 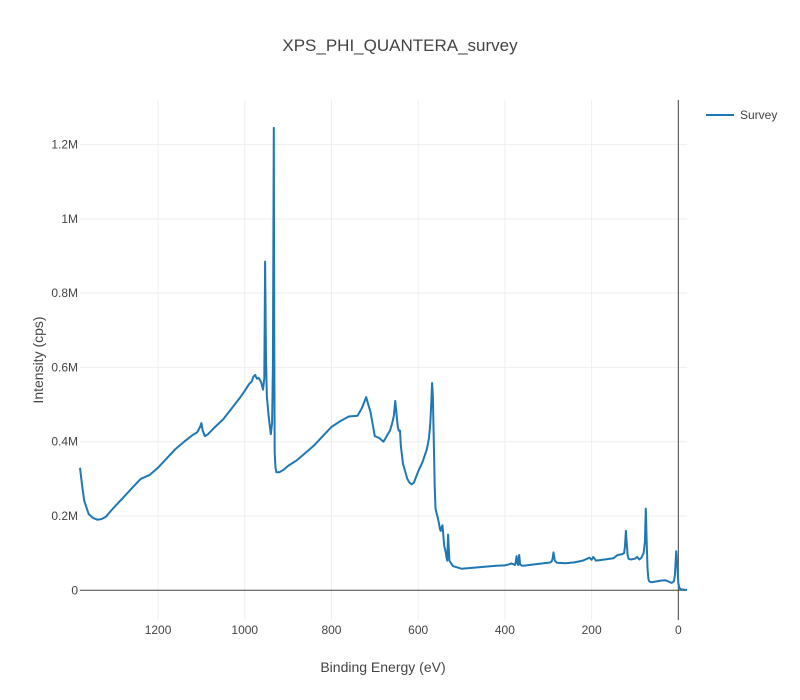 I want to click on x-tick-label: 1200, so click(x=158, y=630).